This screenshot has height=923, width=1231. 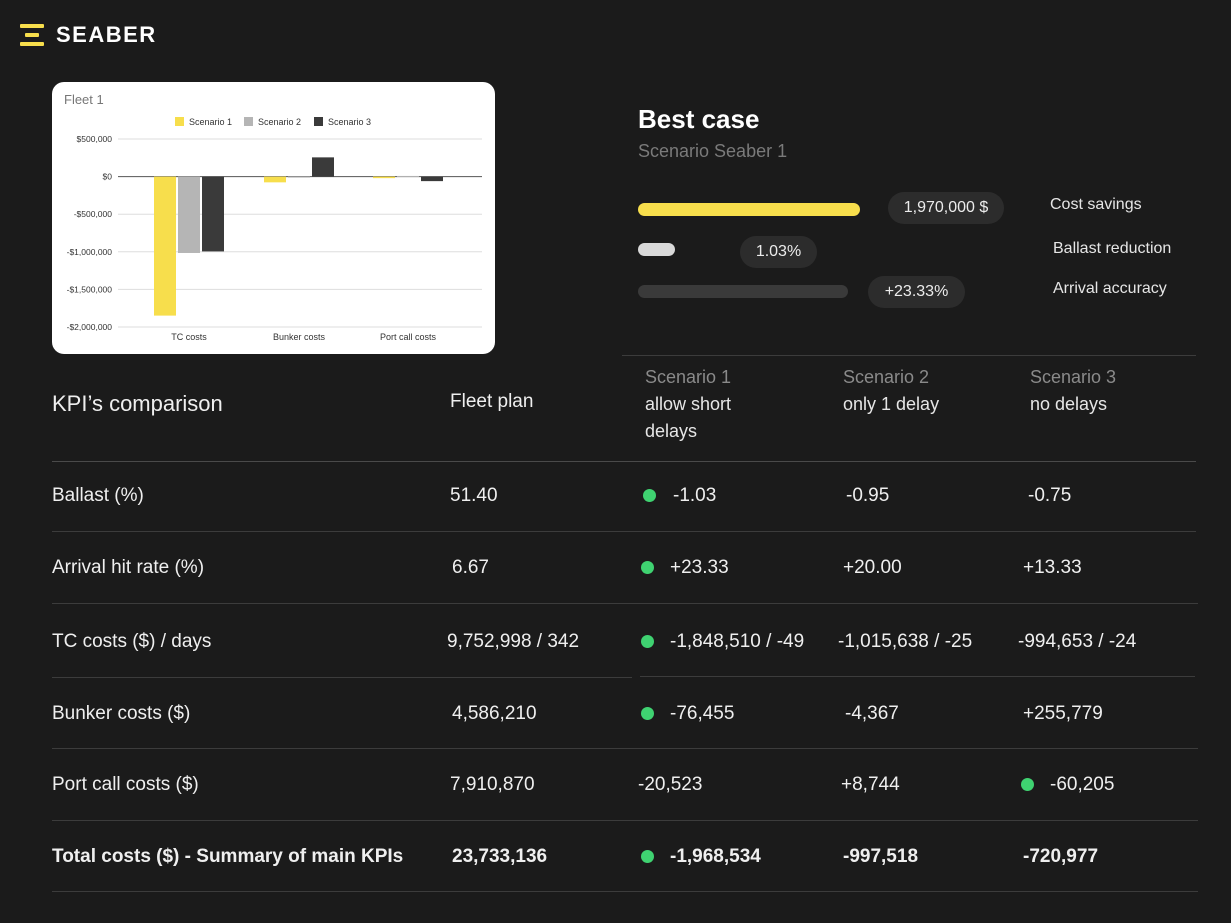 What do you see at coordinates (872, 713) in the screenshot?
I see `row-bunker-s2: -4,367` at bounding box center [872, 713].